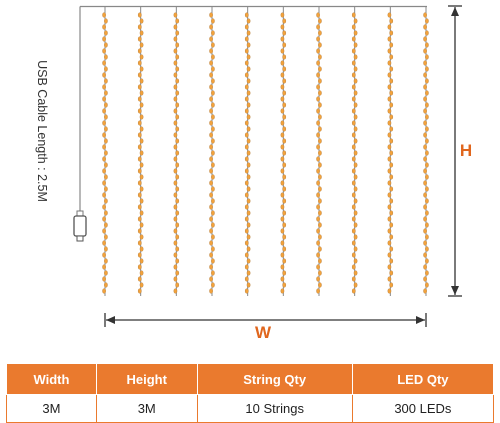 This screenshot has height=423, width=500. What do you see at coordinates (51, 379) in the screenshot?
I see `spec-header-width: Width` at bounding box center [51, 379].